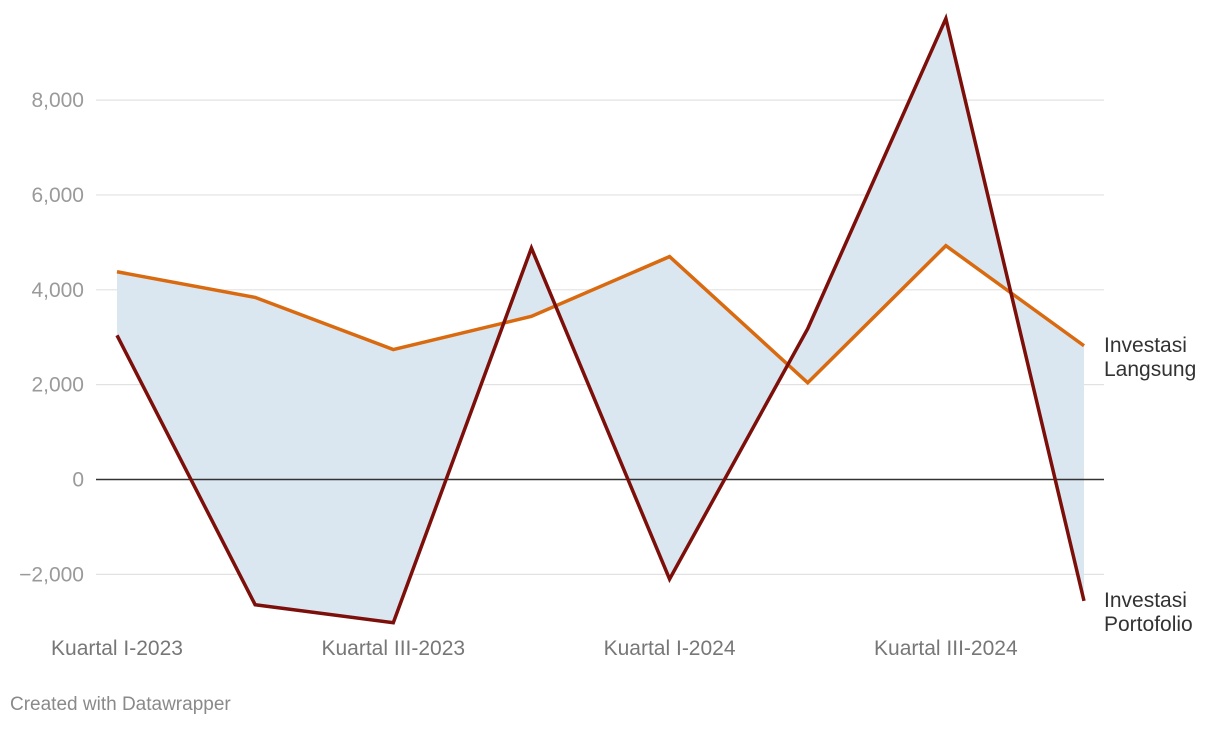 This screenshot has width=1220, height=730. What do you see at coordinates (57, 290) in the screenshot?
I see `y-tick-label: 4,000` at bounding box center [57, 290].